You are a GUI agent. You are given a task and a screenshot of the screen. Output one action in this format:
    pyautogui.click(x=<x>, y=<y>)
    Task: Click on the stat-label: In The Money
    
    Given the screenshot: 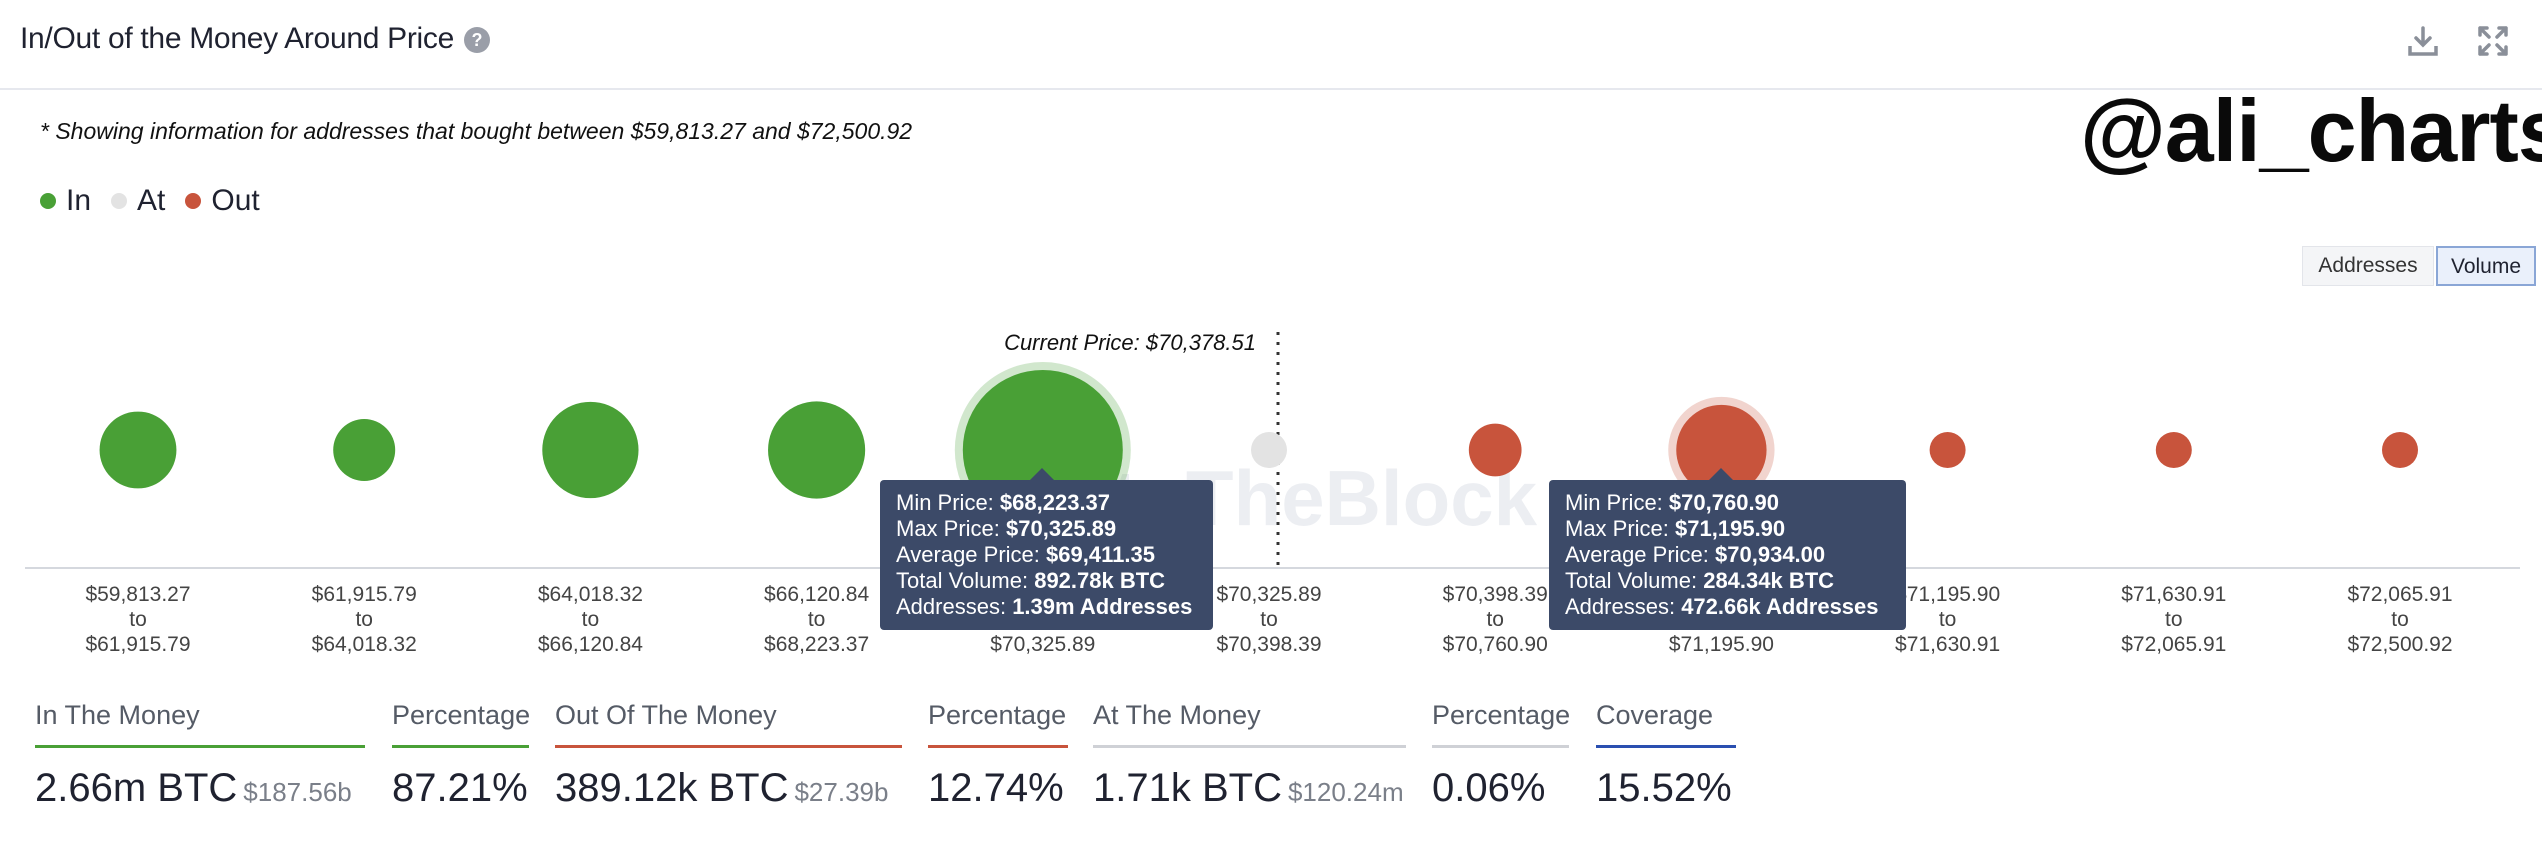 What is the action you would take?
    pyautogui.click(x=200, y=724)
    